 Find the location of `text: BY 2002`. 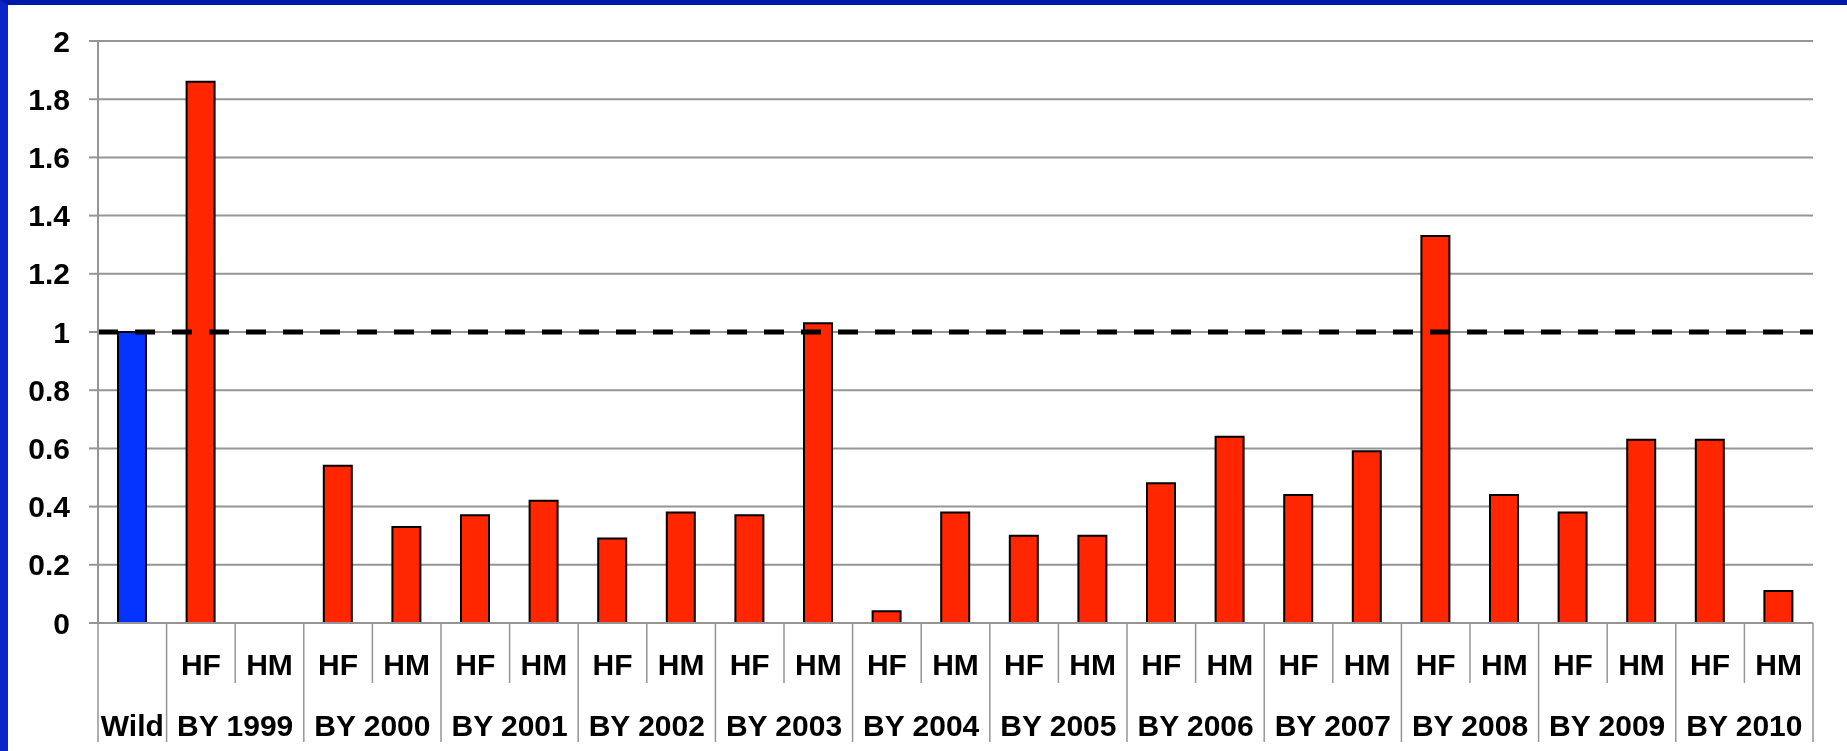

text: BY 2002 is located at coordinates (646, 725).